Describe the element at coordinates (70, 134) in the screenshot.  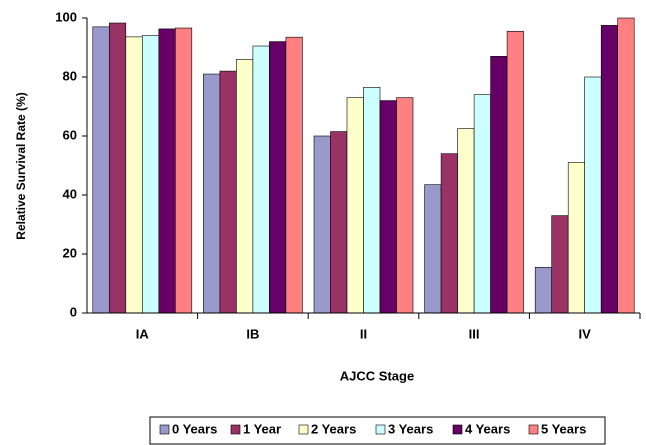
I see `y-tick-label: 60` at that location.